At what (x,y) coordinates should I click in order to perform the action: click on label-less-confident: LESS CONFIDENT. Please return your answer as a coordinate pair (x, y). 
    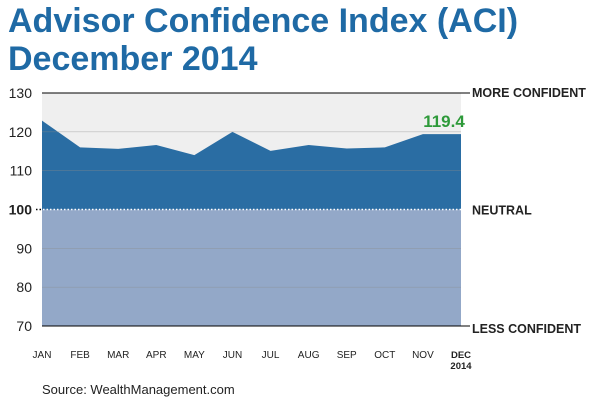
    Looking at the image, I should click on (526, 329).